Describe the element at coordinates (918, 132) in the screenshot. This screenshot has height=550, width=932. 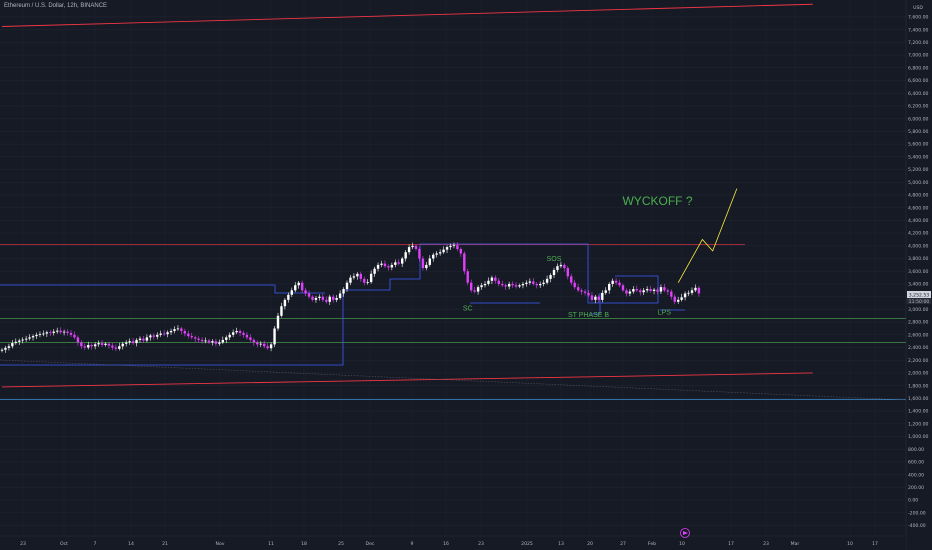
I see `y-tick-label: 5,800.00` at that location.